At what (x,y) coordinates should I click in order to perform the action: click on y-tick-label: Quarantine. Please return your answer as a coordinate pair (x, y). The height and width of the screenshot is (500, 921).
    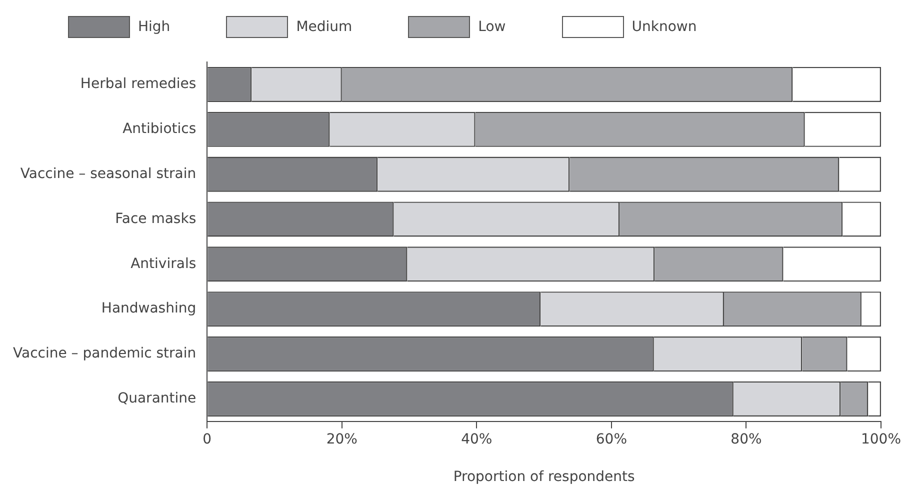
    Looking at the image, I should click on (157, 398).